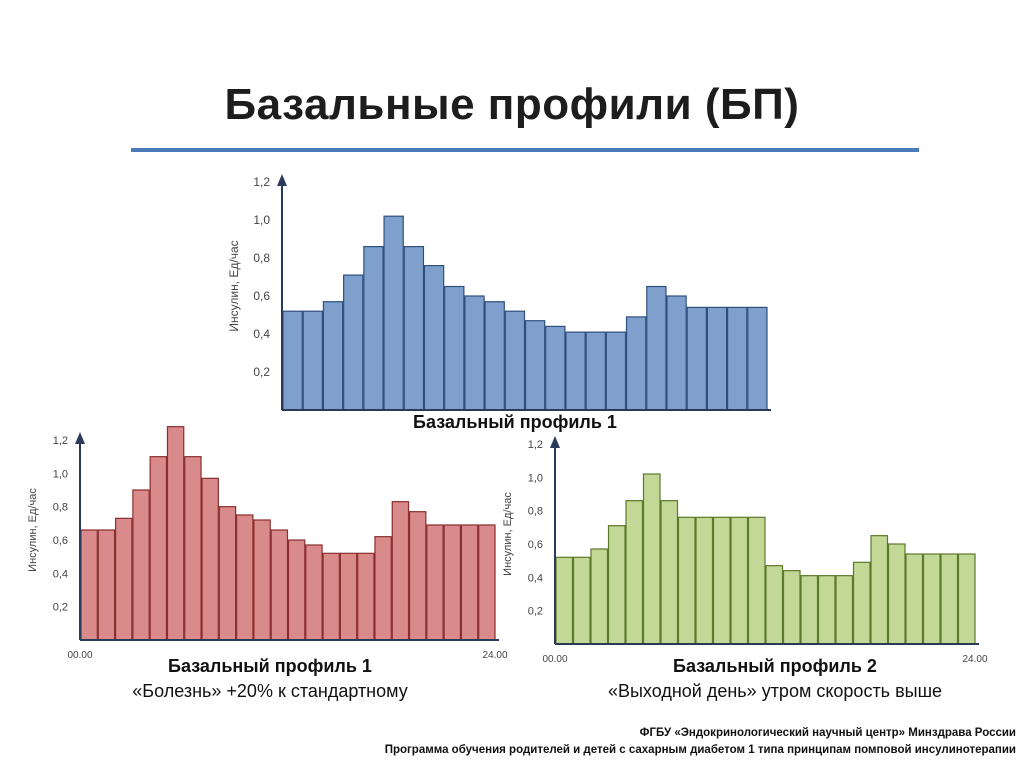 The height and width of the screenshot is (767, 1024). Describe the element at coordinates (775, 666) in the screenshot. I see `caption-right-title: Базальный профиль 2` at that location.